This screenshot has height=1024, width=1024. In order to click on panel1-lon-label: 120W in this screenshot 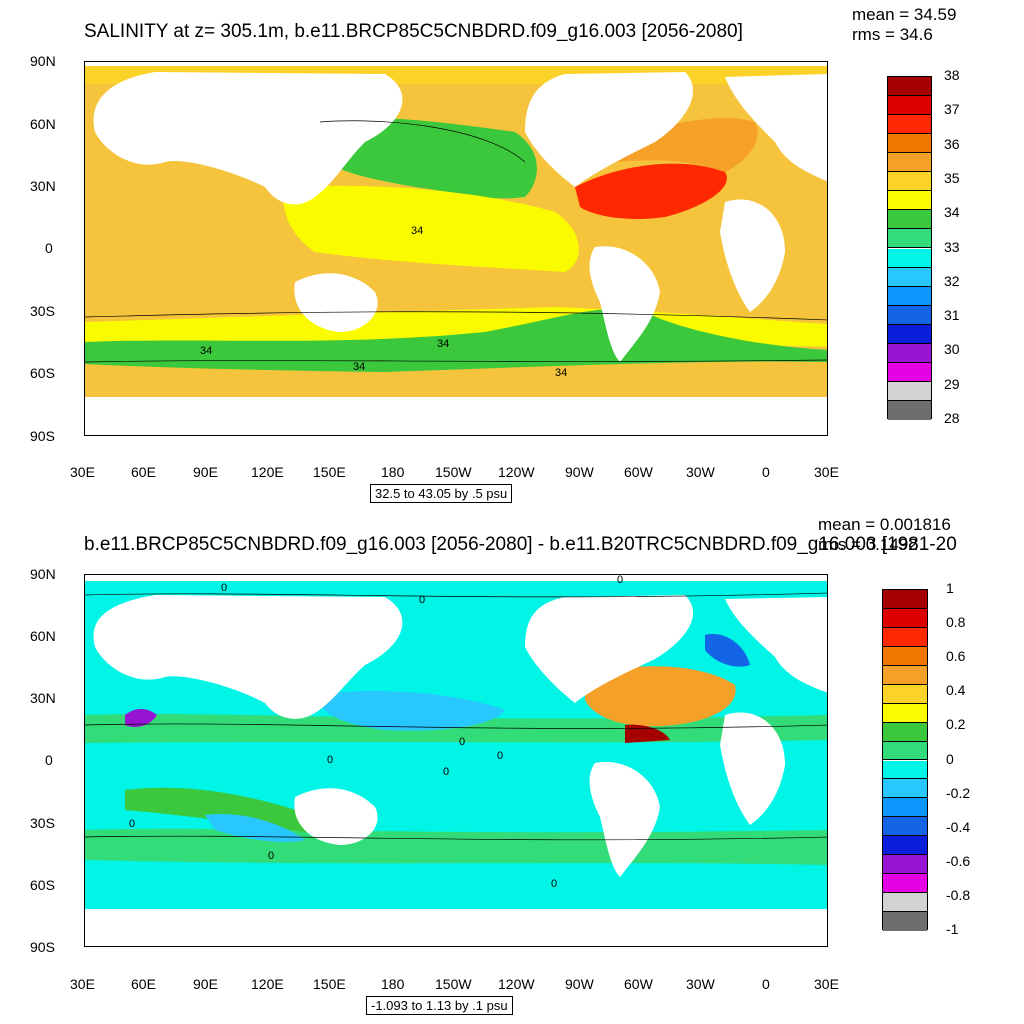, I will do `click(516, 472)`.